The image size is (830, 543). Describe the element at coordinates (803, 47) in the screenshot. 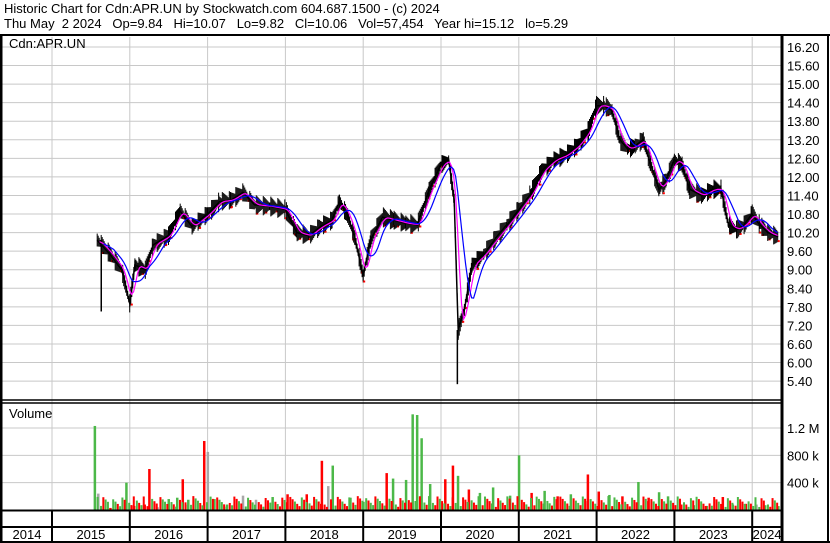

I see `price-tick-label: 16.20` at that location.